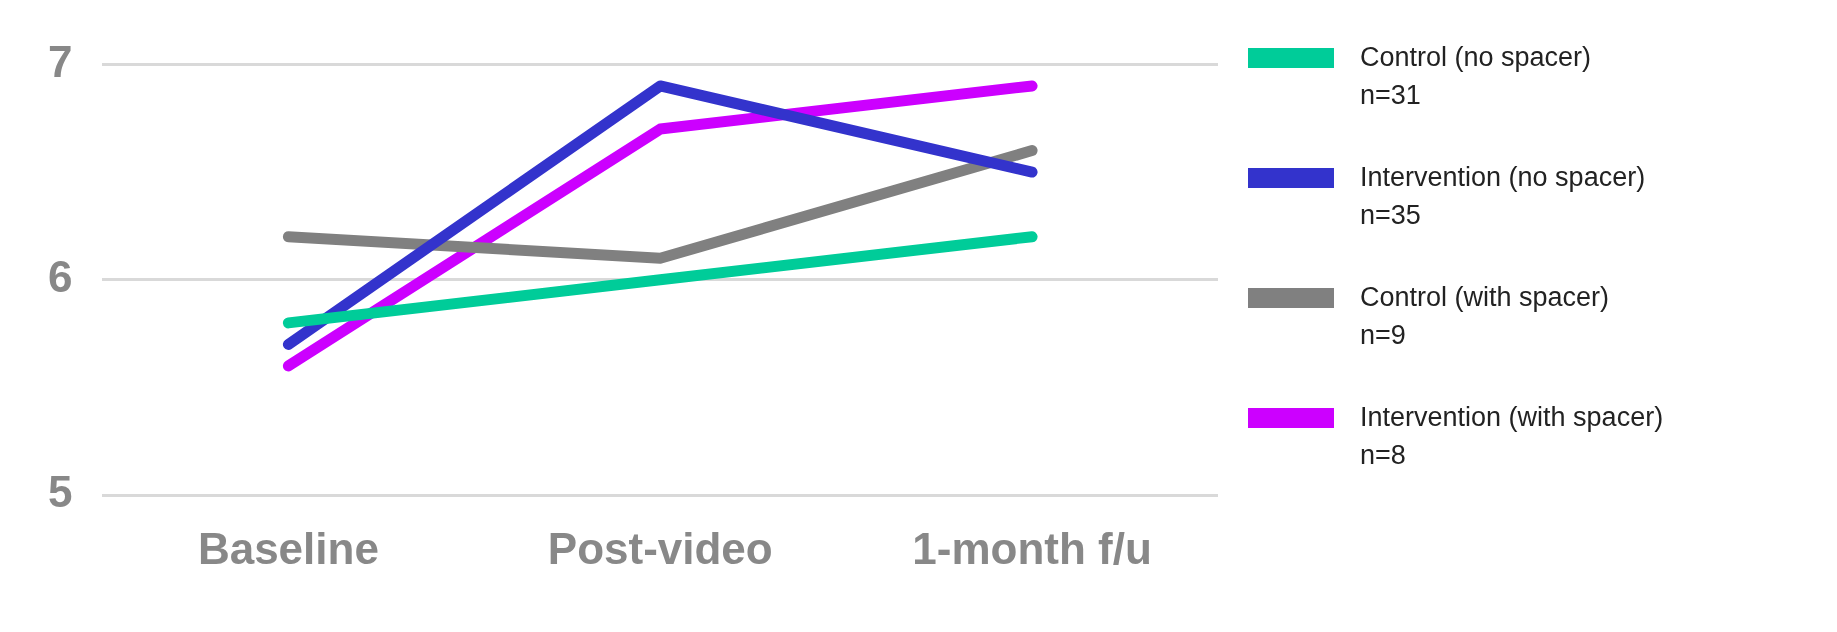  What do you see at coordinates (660, 548) in the screenshot?
I see `x-tick-label: Post-video` at bounding box center [660, 548].